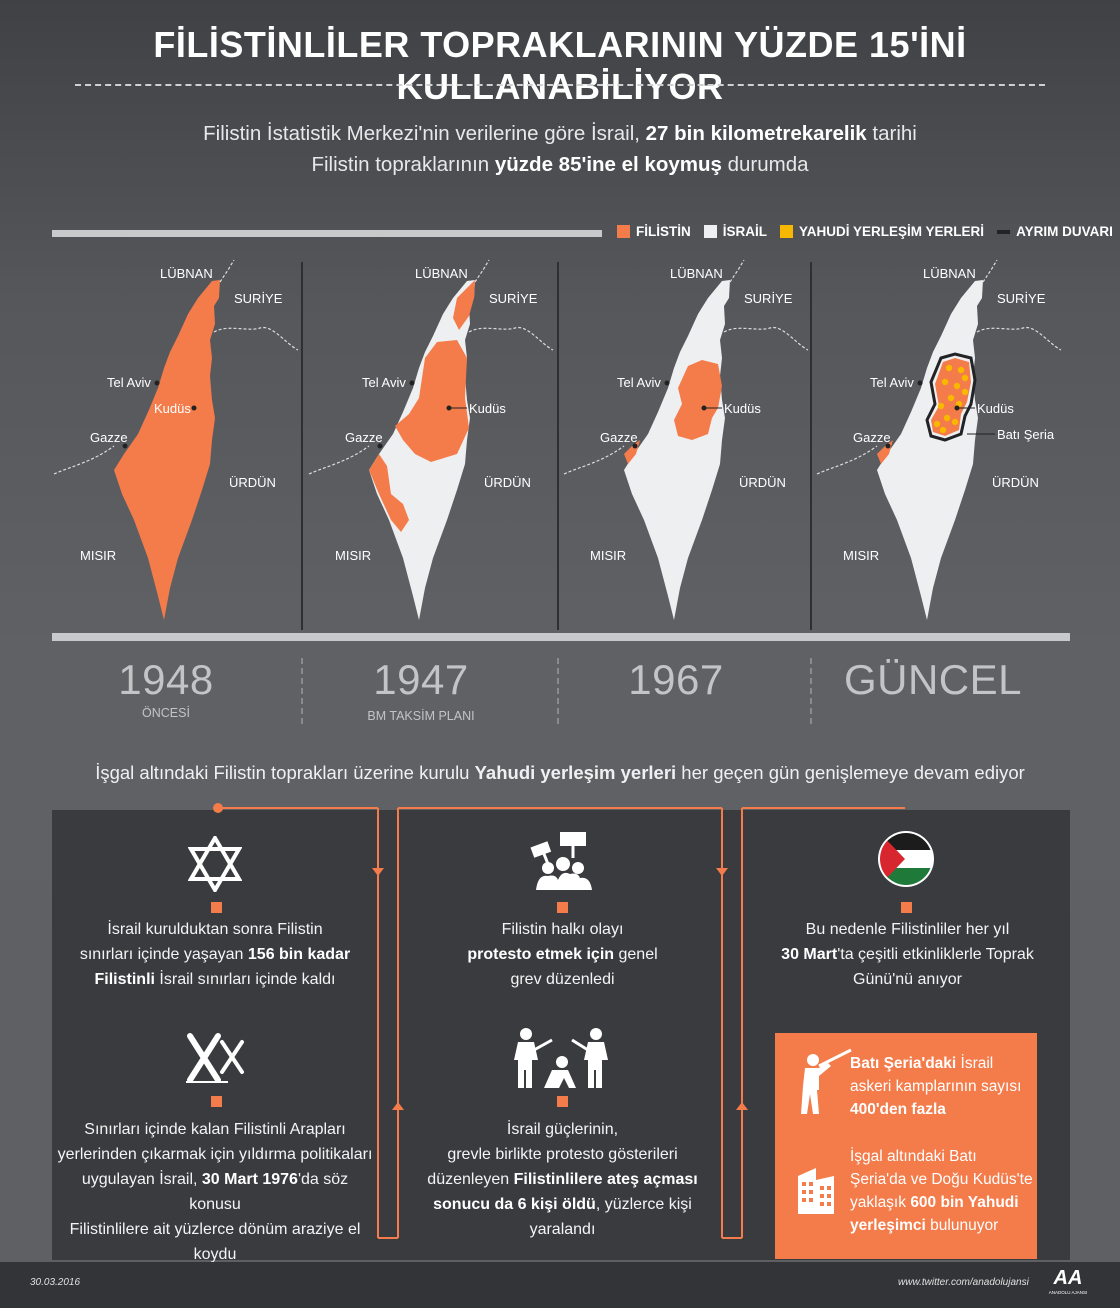 The height and width of the screenshot is (1308, 1120). Describe the element at coordinates (562, 929) in the screenshot. I see `line: Filistin halkı olayı` at that location.